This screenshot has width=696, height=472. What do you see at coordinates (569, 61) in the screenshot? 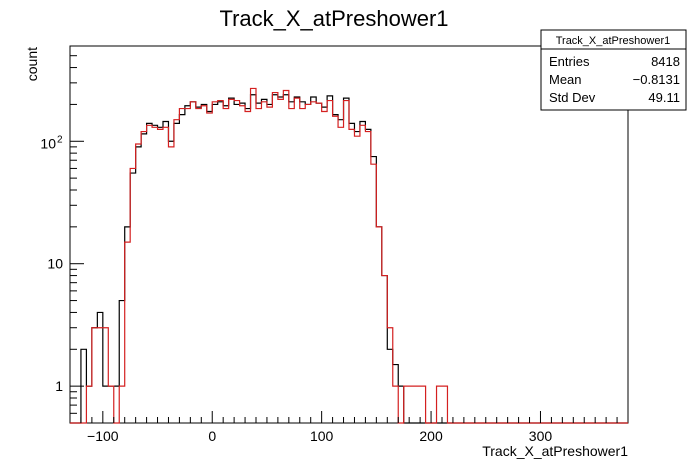
I see `stats-entries-label: Entries` at bounding box center [569, 61].